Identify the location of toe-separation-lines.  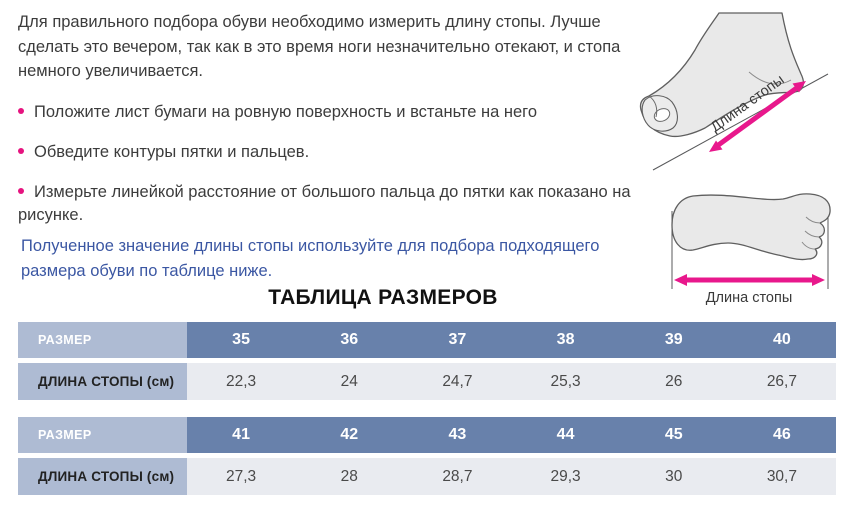
(811, 233).